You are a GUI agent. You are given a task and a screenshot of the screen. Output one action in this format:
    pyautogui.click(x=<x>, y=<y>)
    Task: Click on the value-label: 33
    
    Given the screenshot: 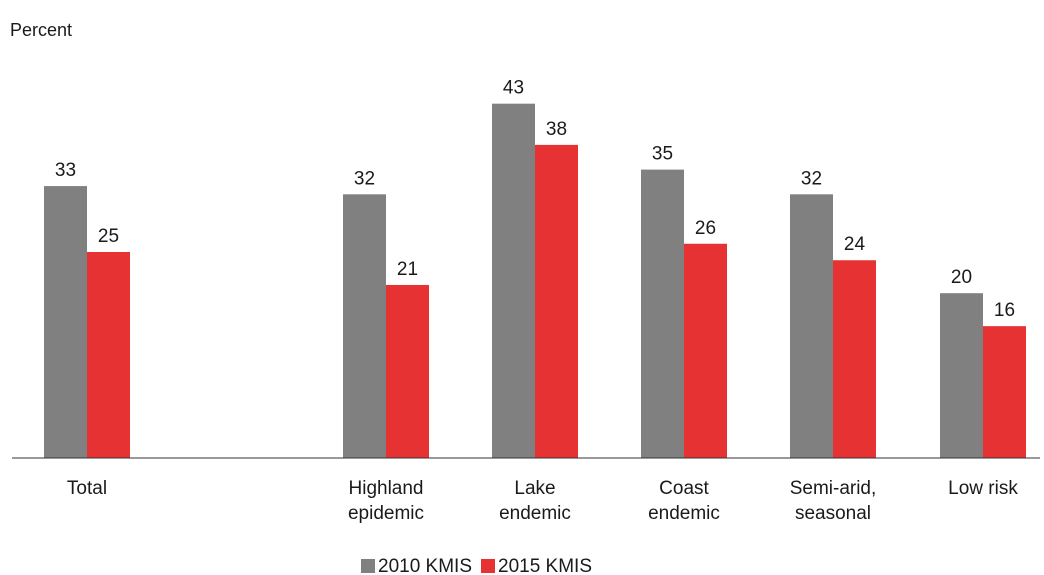 What is the action you would take?
    pyautogui.click(x=65, y=170)
    